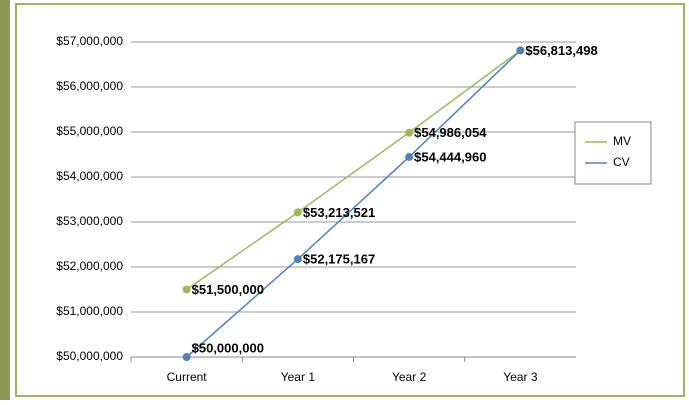  Describe the element at coordinates (450, 156) in the screenshot. I see `value-label: $54,444,960` at that location.